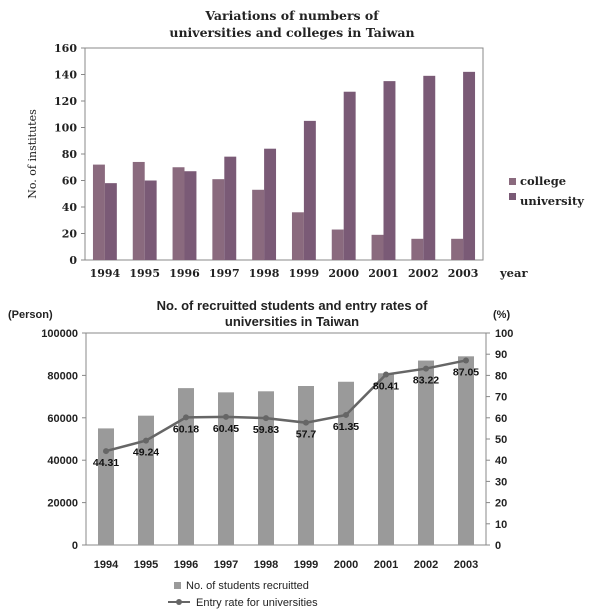  Describe the element at coordinates (501, 419) in the screenshot. I see `y-right-tick-label: 60` at that location.